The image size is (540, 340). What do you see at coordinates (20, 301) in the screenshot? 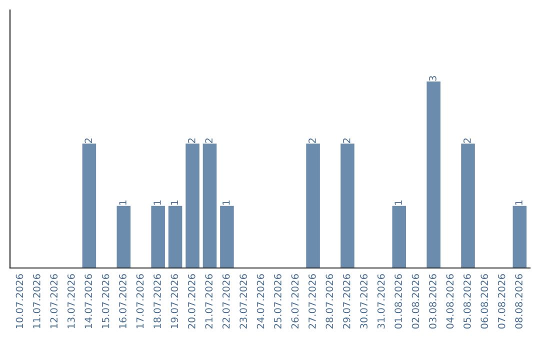
I see `x-tick-label: 10.07.2026` at bounding box center [20, 301].